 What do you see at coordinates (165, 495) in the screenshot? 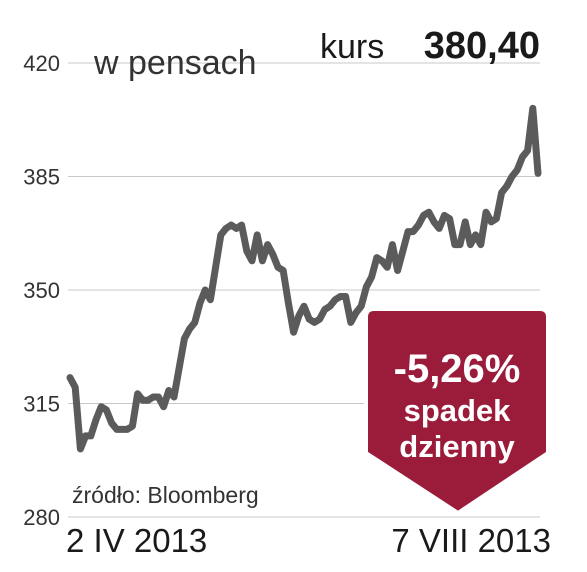
I see `source-label: źródło: Bloomberg` at bounding box center [165, 495].